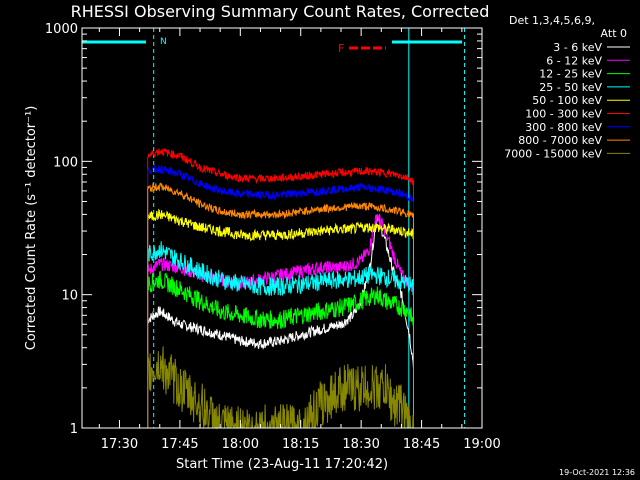 The image size is (640, 480). Describe the element at coordinates (300, 444) in the screenshot. I see `x-tick-label: 18:15` at that location.